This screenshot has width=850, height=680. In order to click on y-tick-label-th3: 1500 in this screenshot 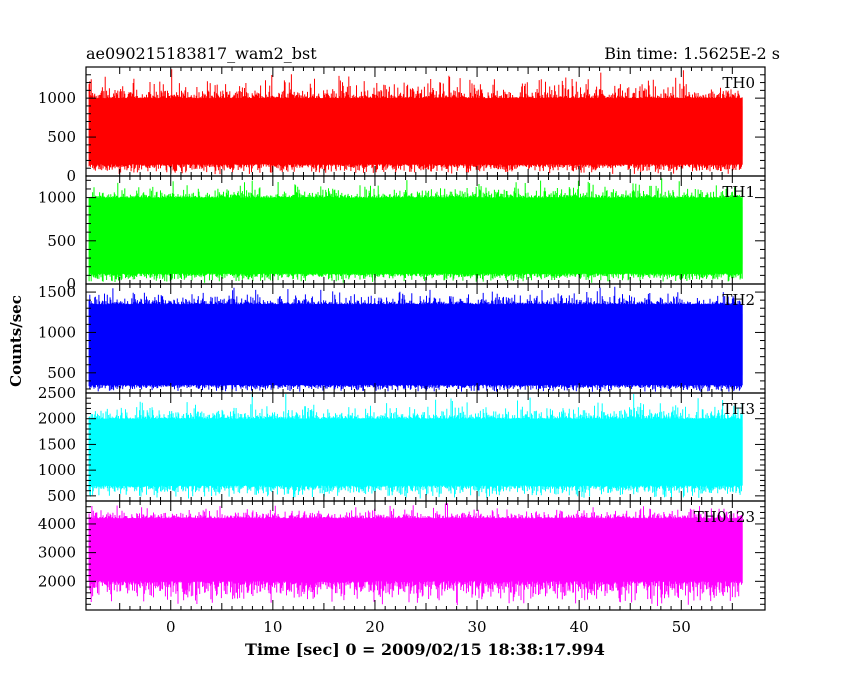, I will do `click(57, 444)`.